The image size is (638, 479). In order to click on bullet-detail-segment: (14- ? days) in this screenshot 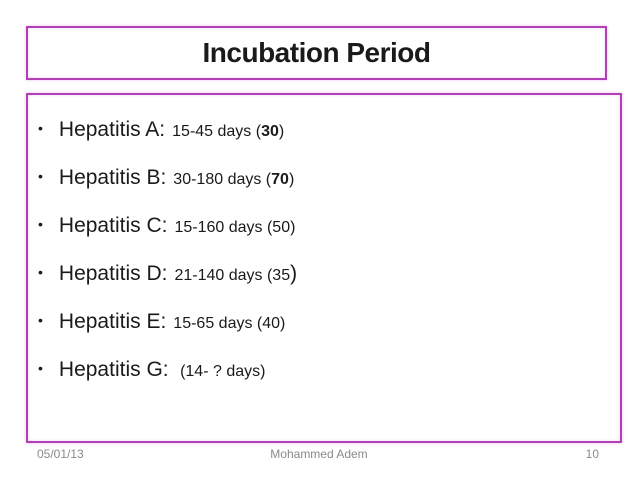, I will do `click(220, 371)`.